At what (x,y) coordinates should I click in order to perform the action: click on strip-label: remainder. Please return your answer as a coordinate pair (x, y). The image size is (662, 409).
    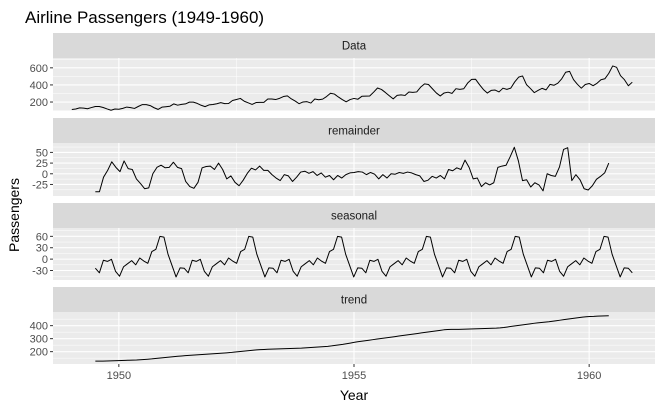
    Looking at the image, I should click on (354, 132).